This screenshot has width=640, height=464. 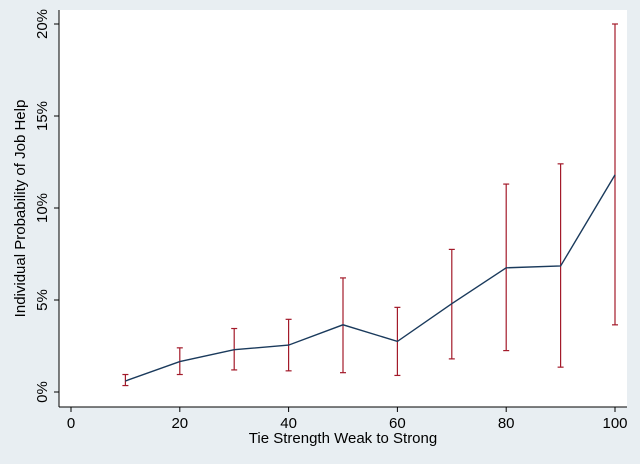 What do you see at coordinates (347, 419) in the screenshot?
I see `x-ticks: 0 20 40 60 80 100` at bounding box center [347, 419].